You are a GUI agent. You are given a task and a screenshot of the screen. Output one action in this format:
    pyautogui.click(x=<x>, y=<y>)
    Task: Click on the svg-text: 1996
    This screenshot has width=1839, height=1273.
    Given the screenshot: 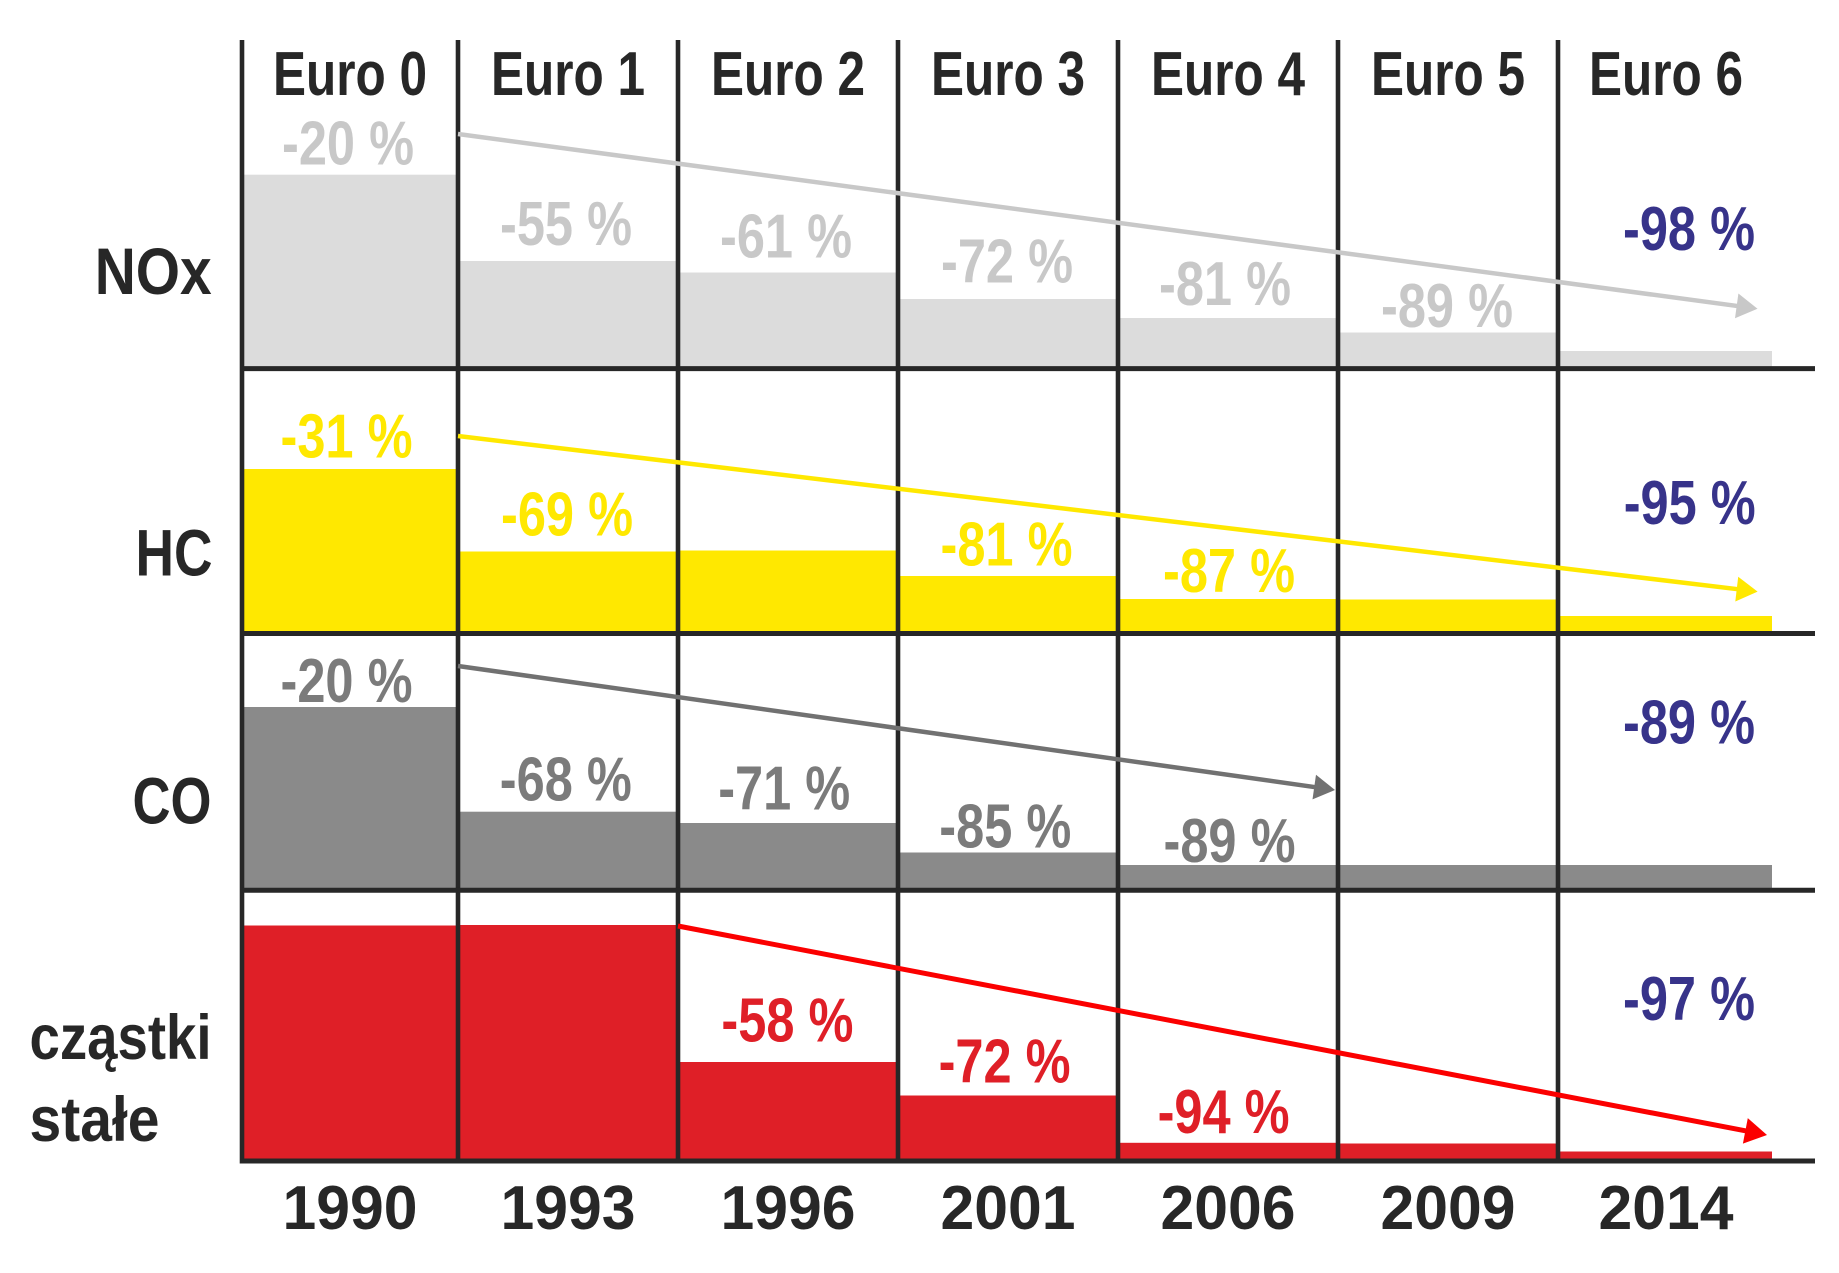 What is the action you would take?
    pyautogui.click(x=788, y=1208)
    